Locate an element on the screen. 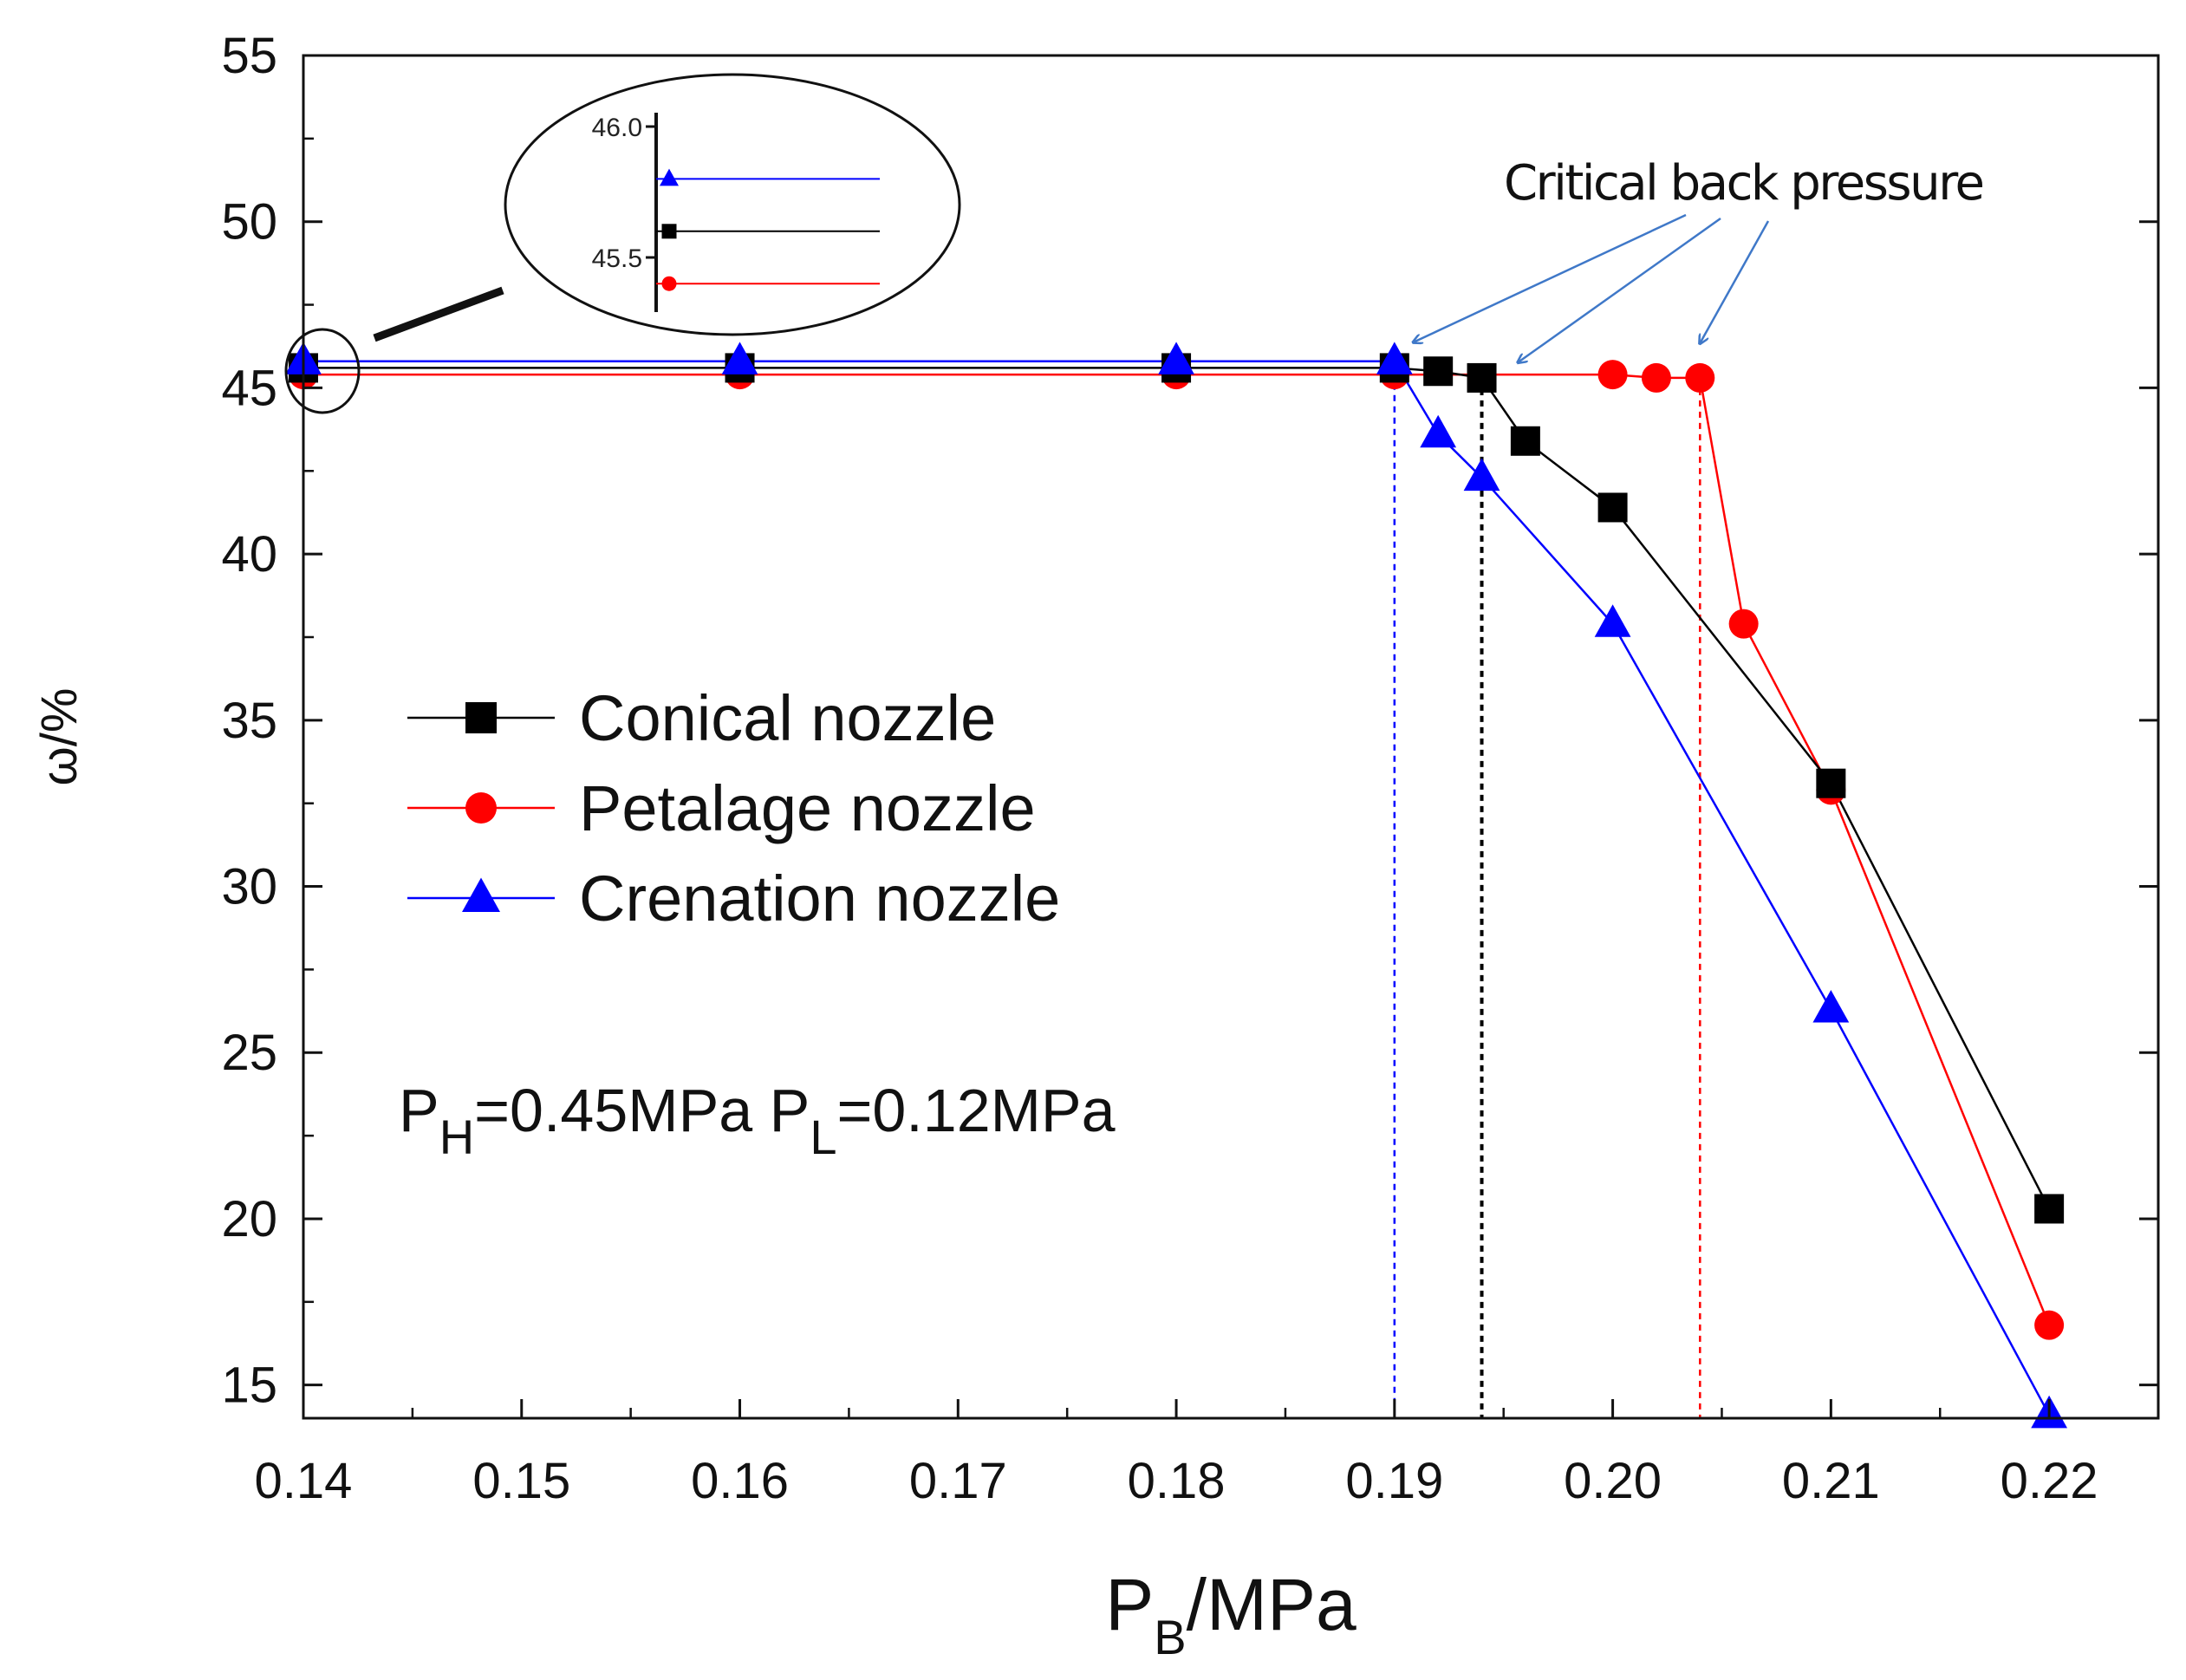 The width and height of the screenshot is (2186, 1680). x-tick-label: 0.19 is located at coordinates (1394, 1481).